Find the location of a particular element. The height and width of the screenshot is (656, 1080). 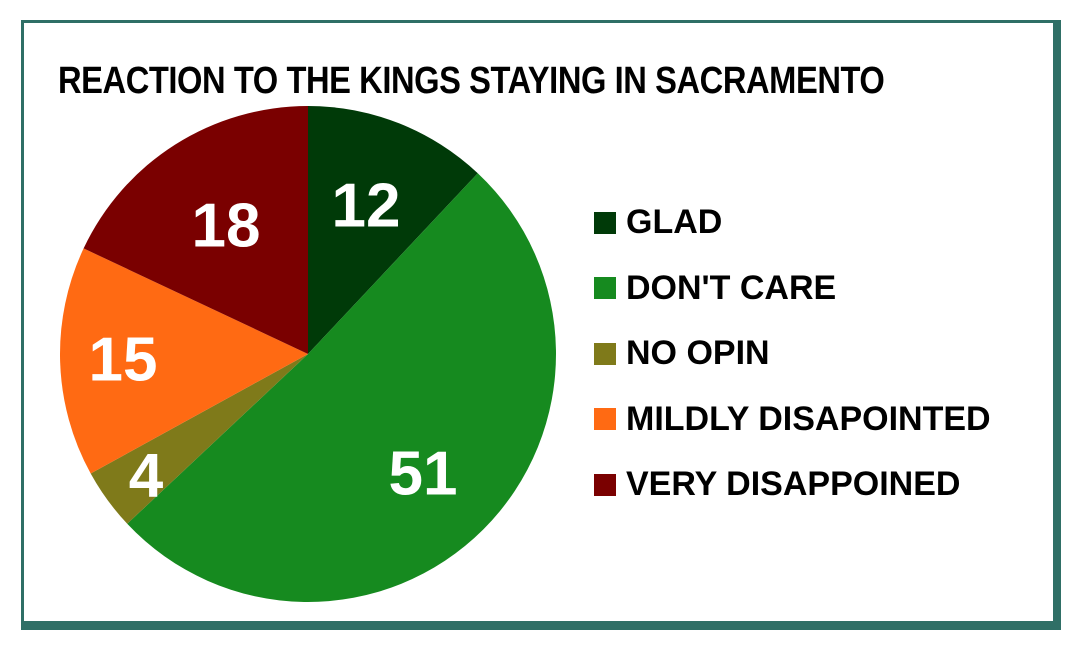

pie-slice-very-disappoined is located at coordinates (195, 230).